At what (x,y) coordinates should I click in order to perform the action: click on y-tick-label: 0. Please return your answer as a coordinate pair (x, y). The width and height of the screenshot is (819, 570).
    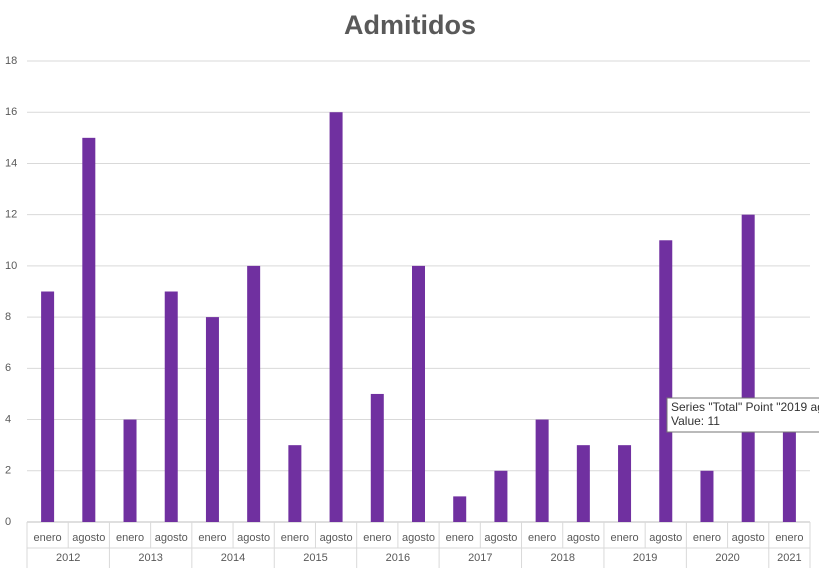
    Looking at the image, I should click on (8, 522).